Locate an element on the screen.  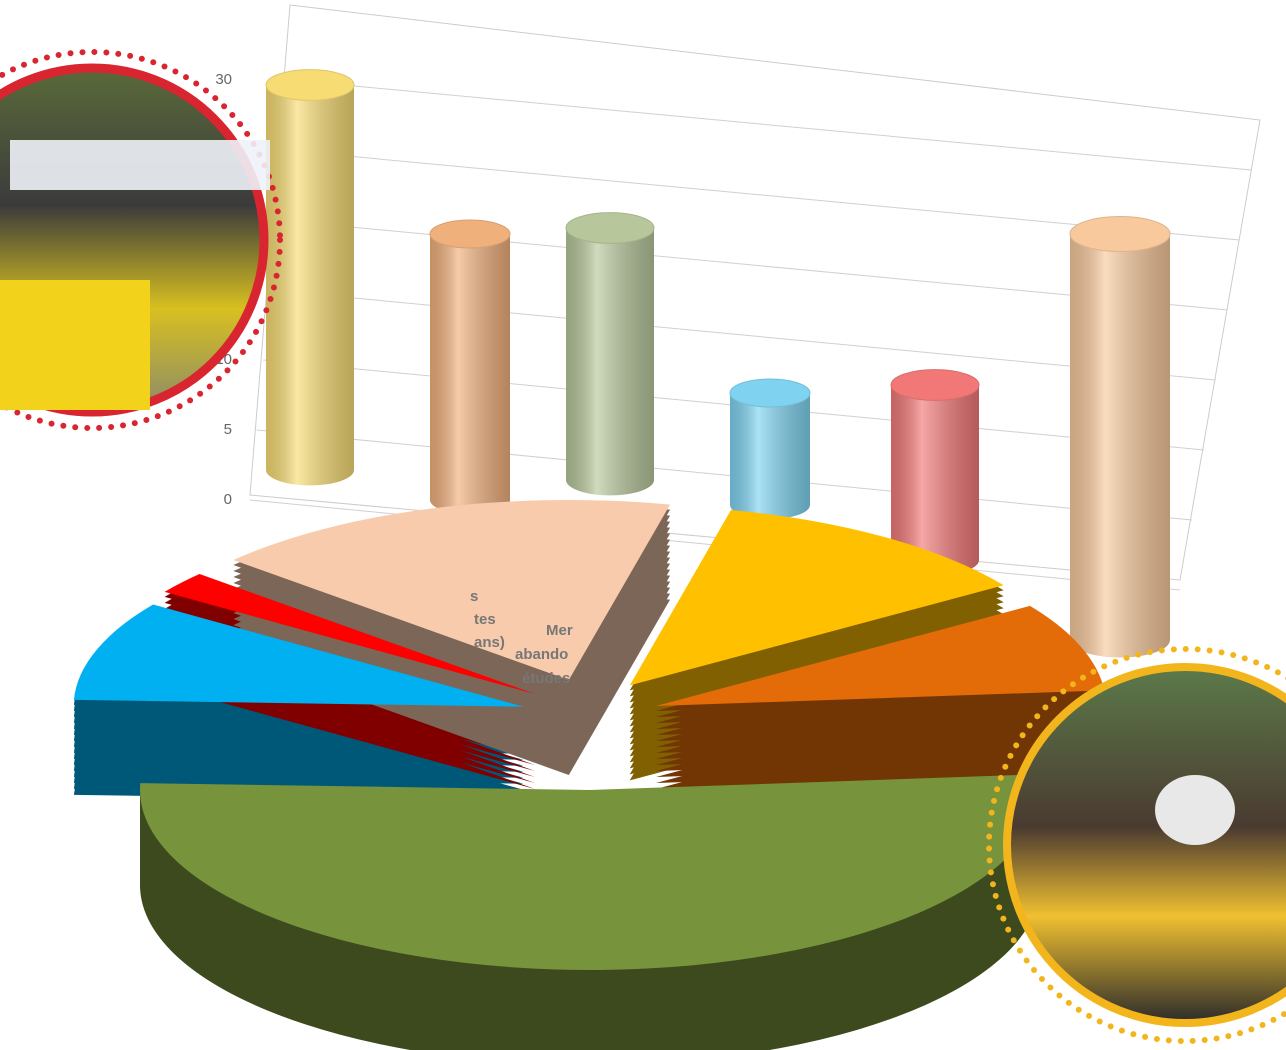
annotation: ans) is located at coordinates (489, 642).